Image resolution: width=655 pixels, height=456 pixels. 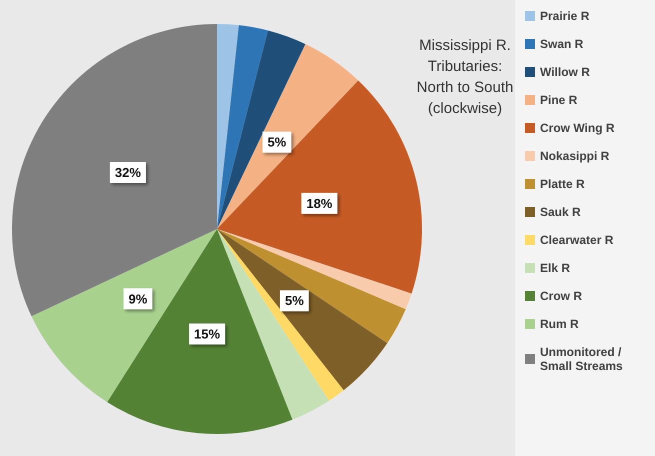 I want to click on legend-label: Nokasippi R, so click(x=575, y=156).